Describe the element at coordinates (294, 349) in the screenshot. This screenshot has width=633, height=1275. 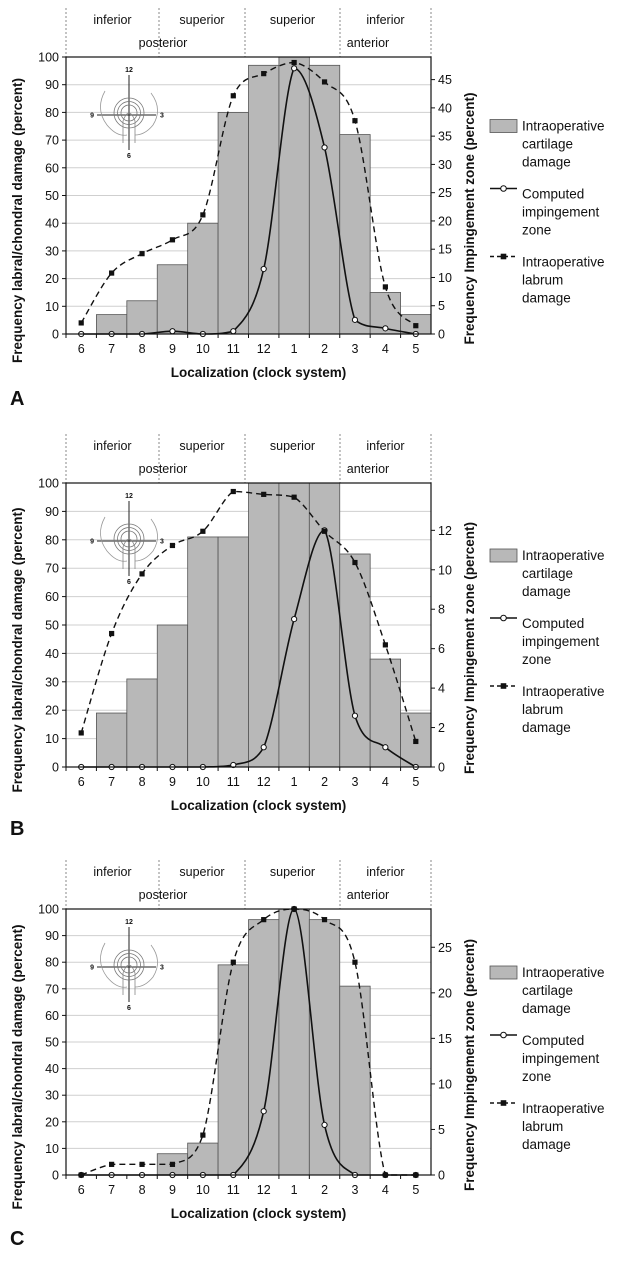
I see `x-tick-label: 1` at that location.